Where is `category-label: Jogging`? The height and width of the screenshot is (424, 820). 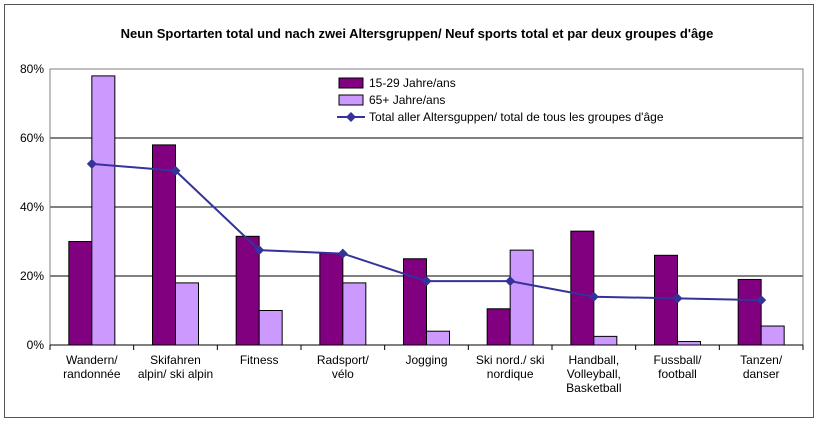 category-label: Jogging is located at coordinates (426, 360).